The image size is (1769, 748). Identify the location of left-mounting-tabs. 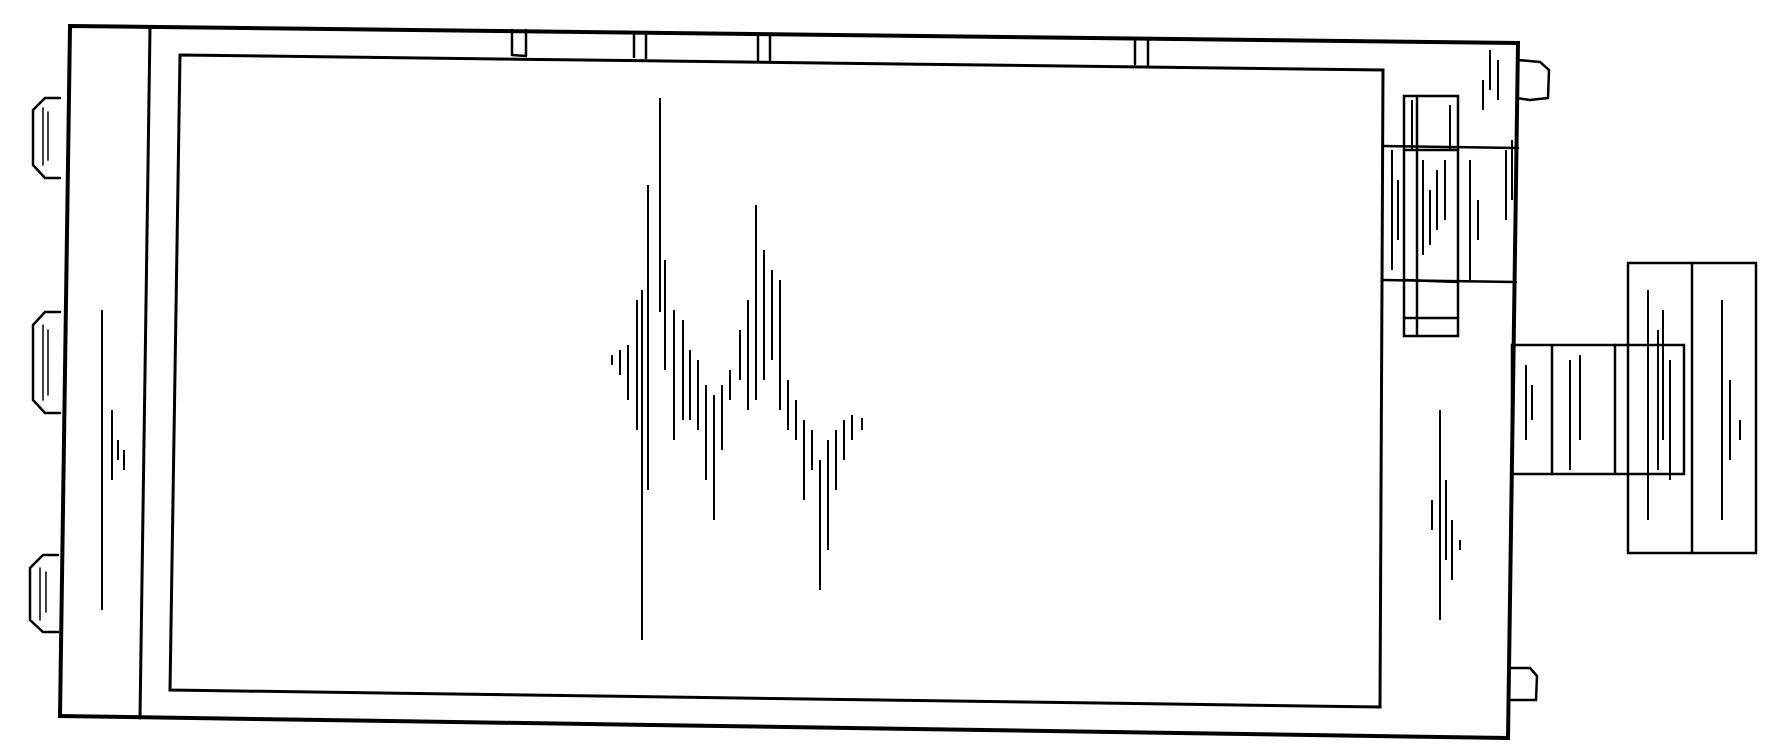
(45, 365).